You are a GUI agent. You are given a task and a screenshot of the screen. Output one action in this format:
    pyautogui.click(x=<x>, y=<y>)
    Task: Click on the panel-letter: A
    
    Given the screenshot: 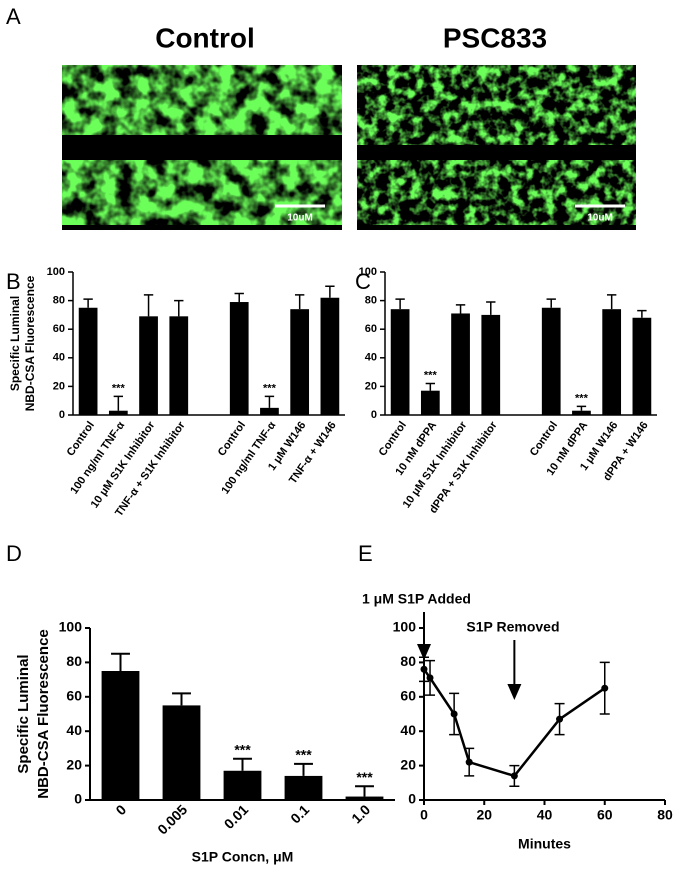 What is the action you would take?
    pyautogui.click(x=13, y=16)
    